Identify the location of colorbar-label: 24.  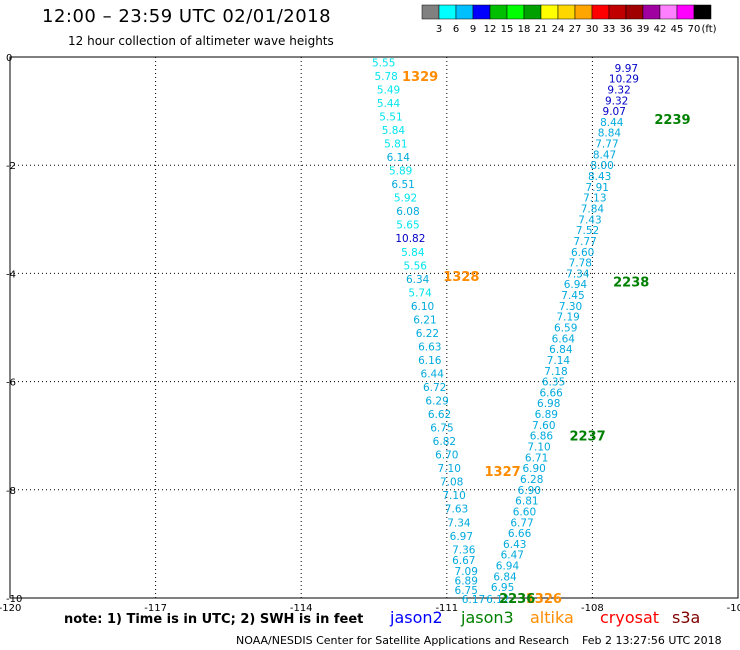
(558, 29).